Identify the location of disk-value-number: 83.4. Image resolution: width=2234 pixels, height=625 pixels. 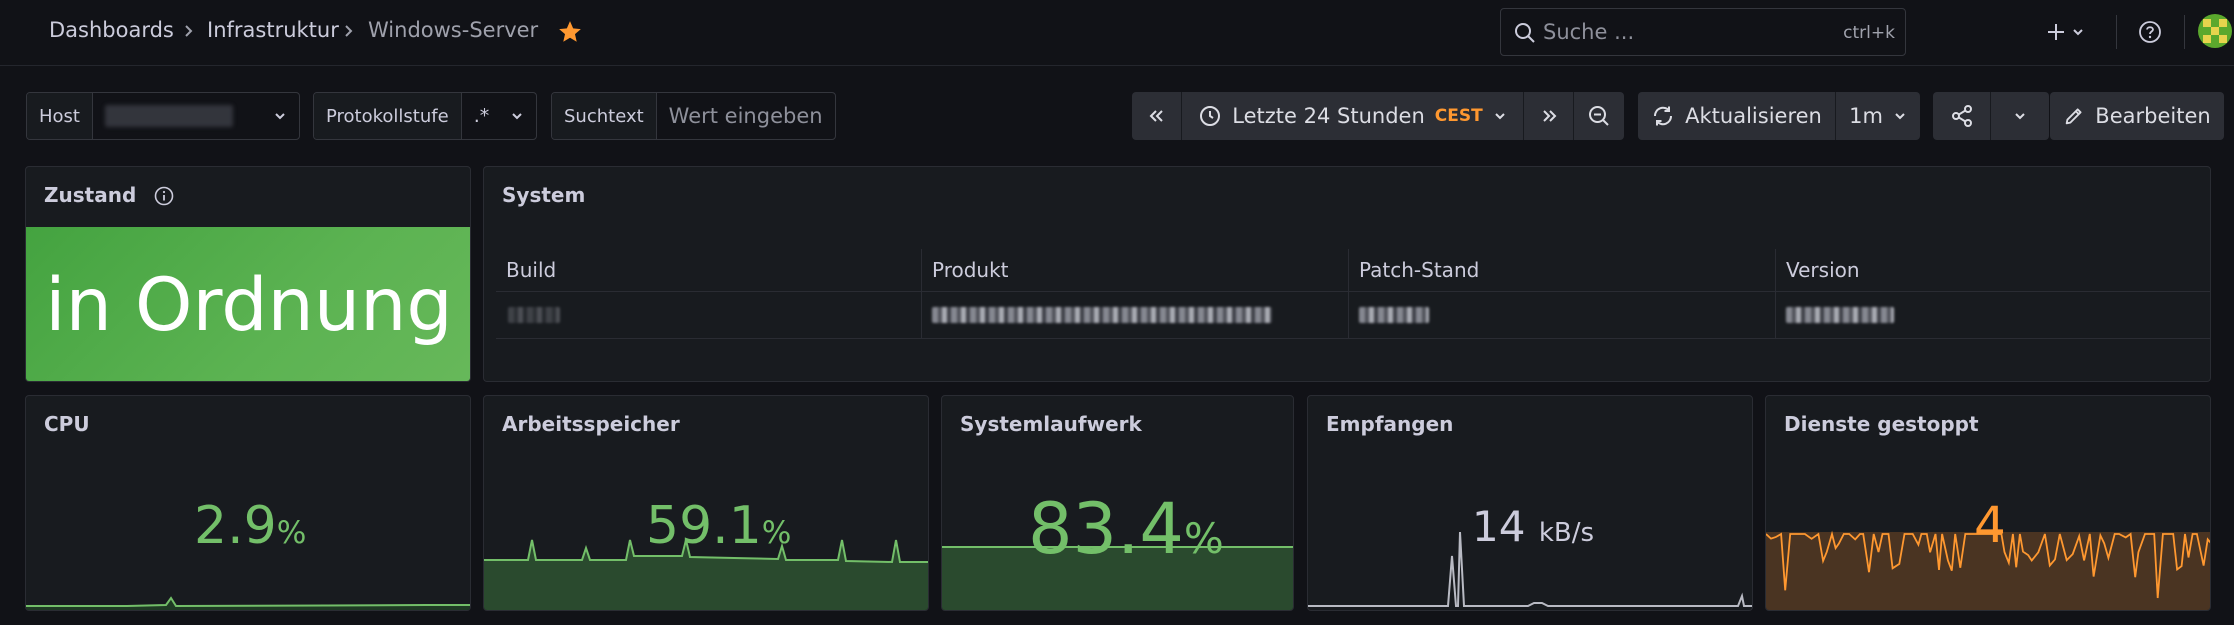
(1106, 529).